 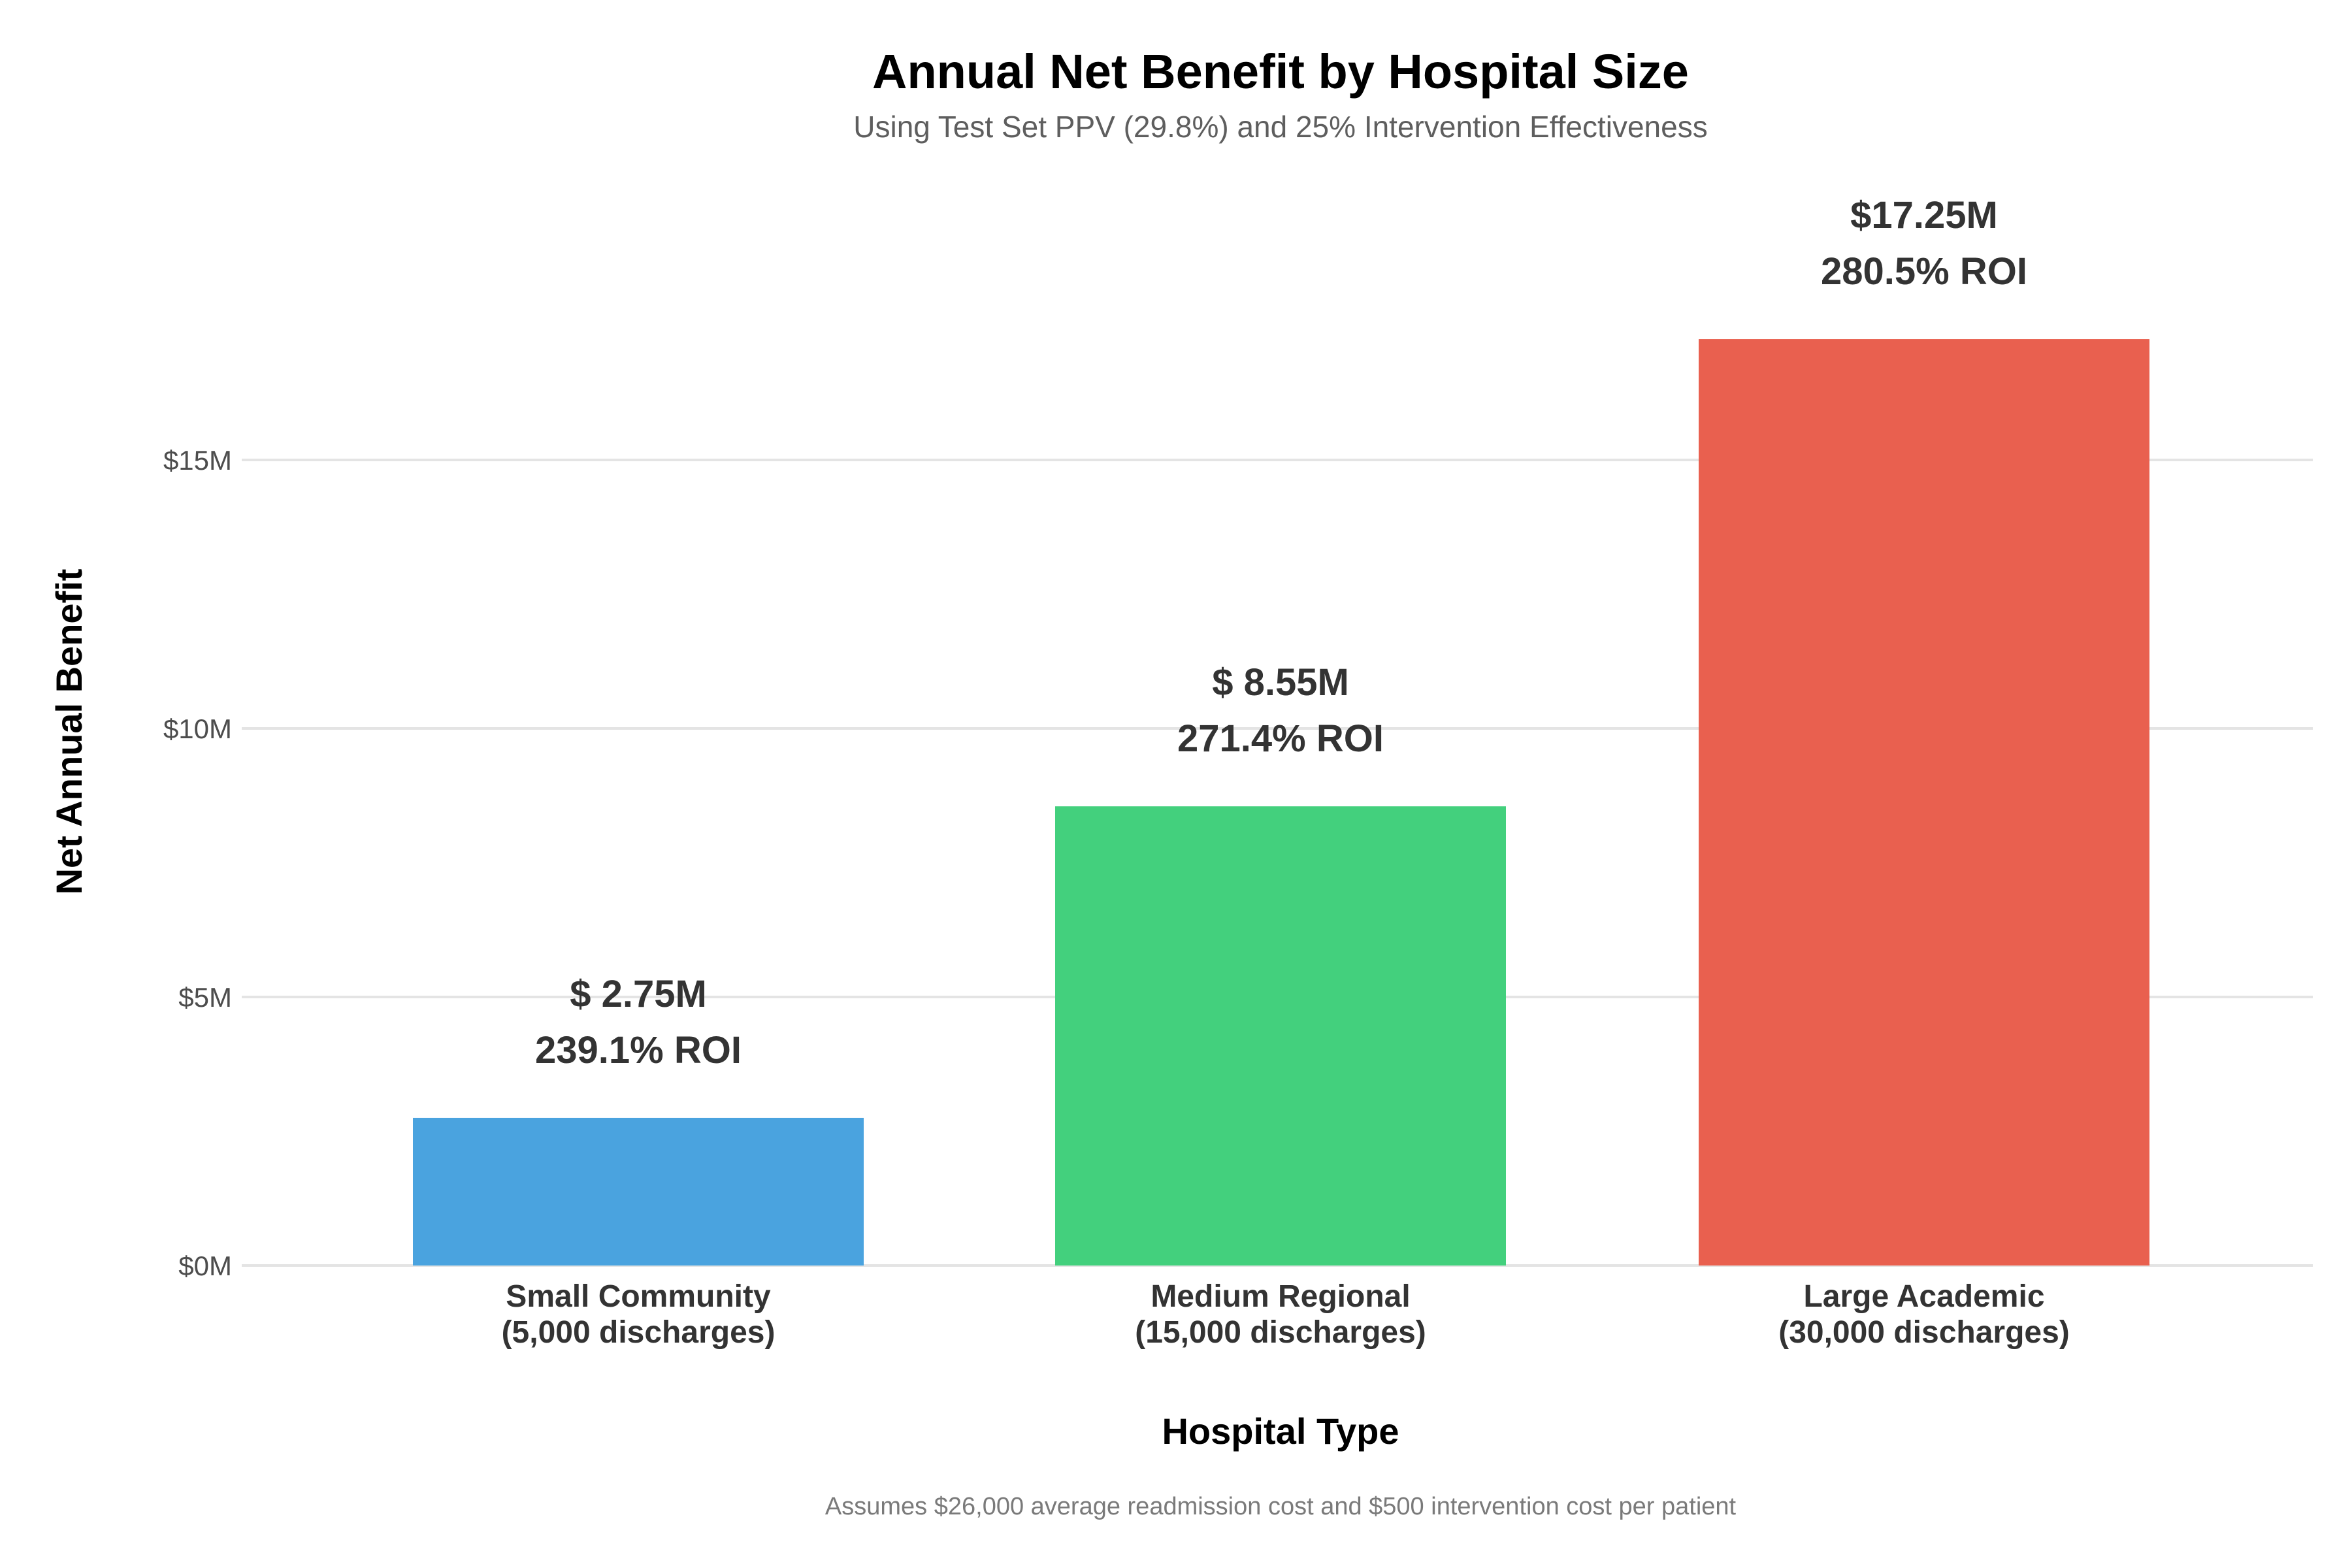 I want to click on bar-value-label: $ 2.75M, so click(x=638, y=994).